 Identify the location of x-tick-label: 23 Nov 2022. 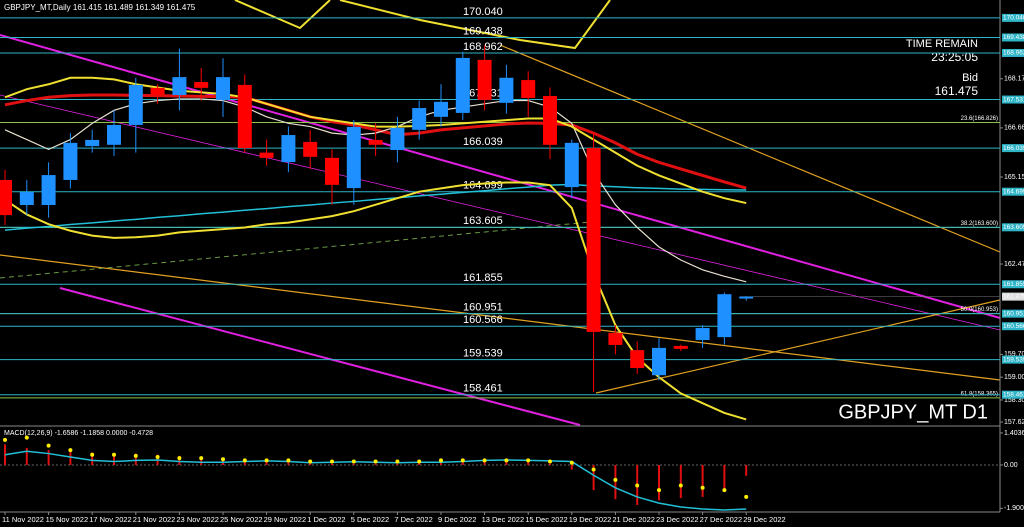
(197, 519).